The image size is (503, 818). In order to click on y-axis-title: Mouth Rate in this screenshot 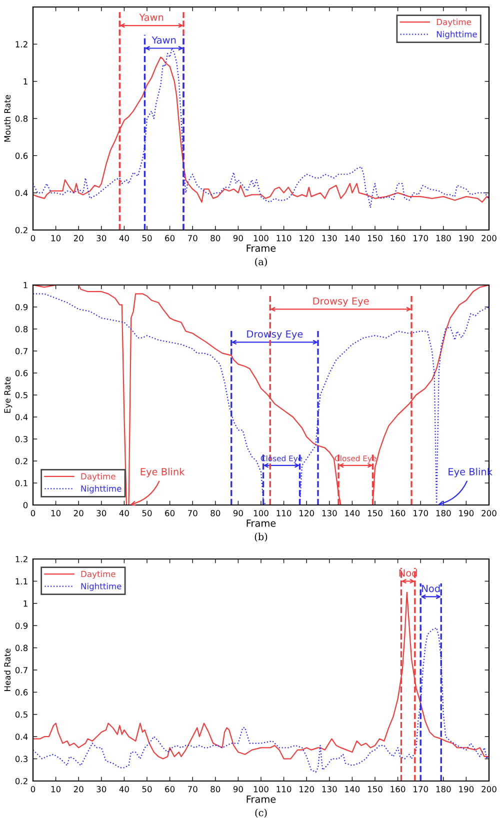, I will do `click(7, 118)`.